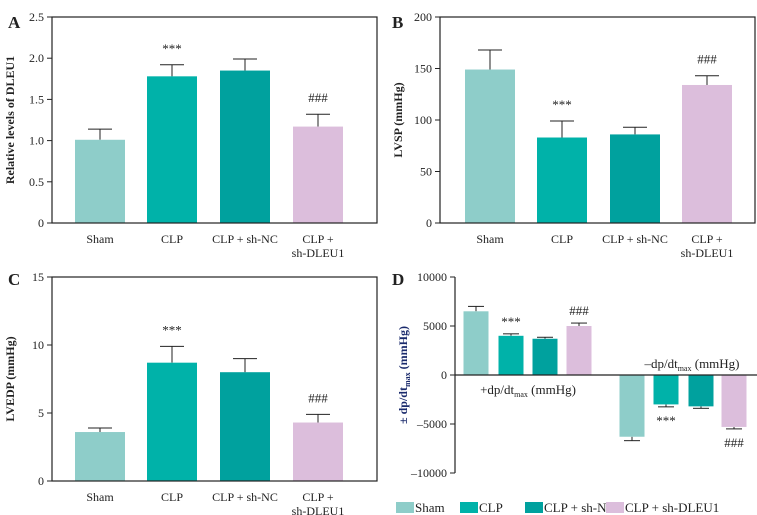 Image resolution: width=757 pixels, height=515 pixels. Describe the element at coordinates (423, 69) in the screenshot. I see `y-tick-label: 150` at that location.